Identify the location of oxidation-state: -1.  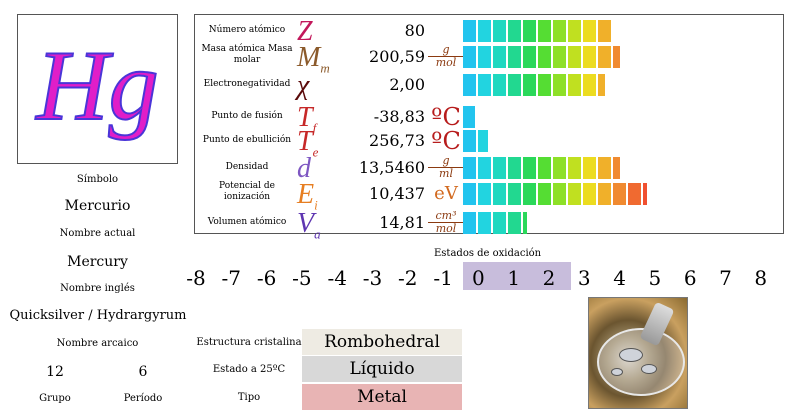
(443, 278).